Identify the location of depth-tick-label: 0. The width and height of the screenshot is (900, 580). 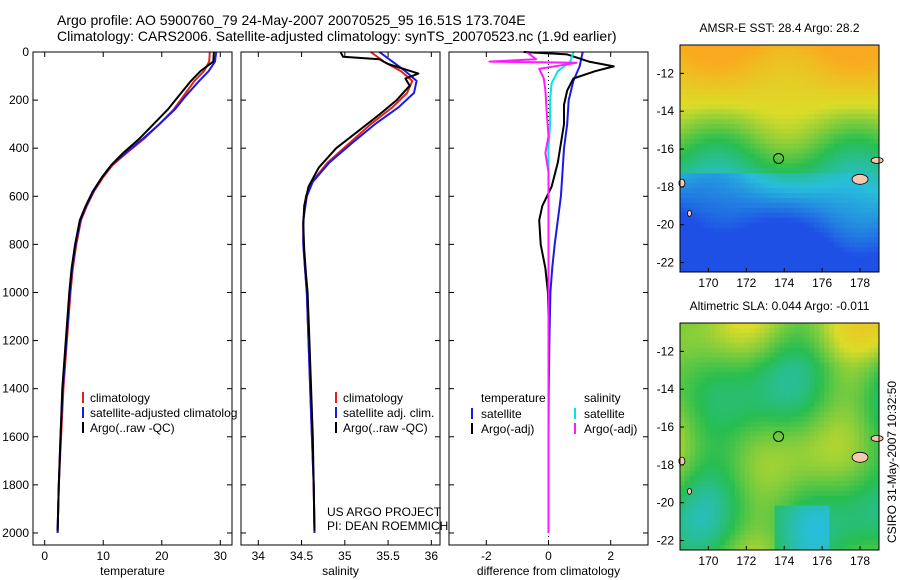
(25, 52).